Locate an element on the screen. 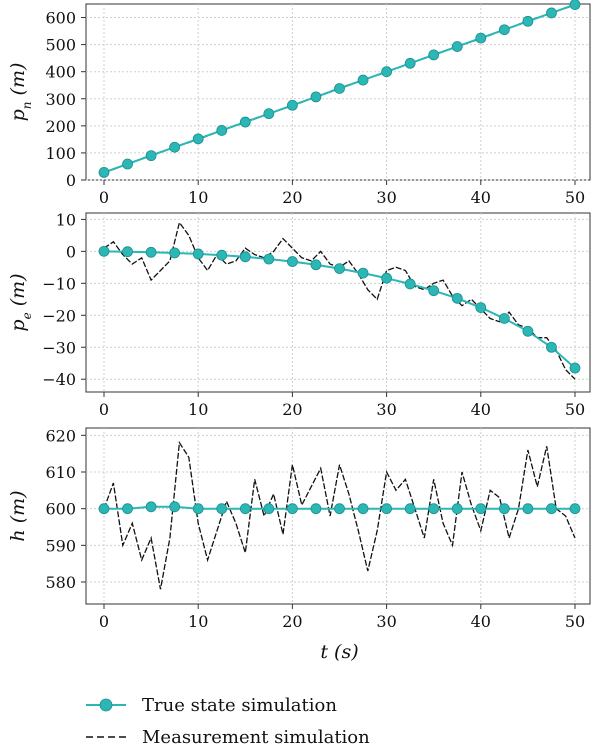  y-tick-label: 610 is located at coordinates (60, 472).